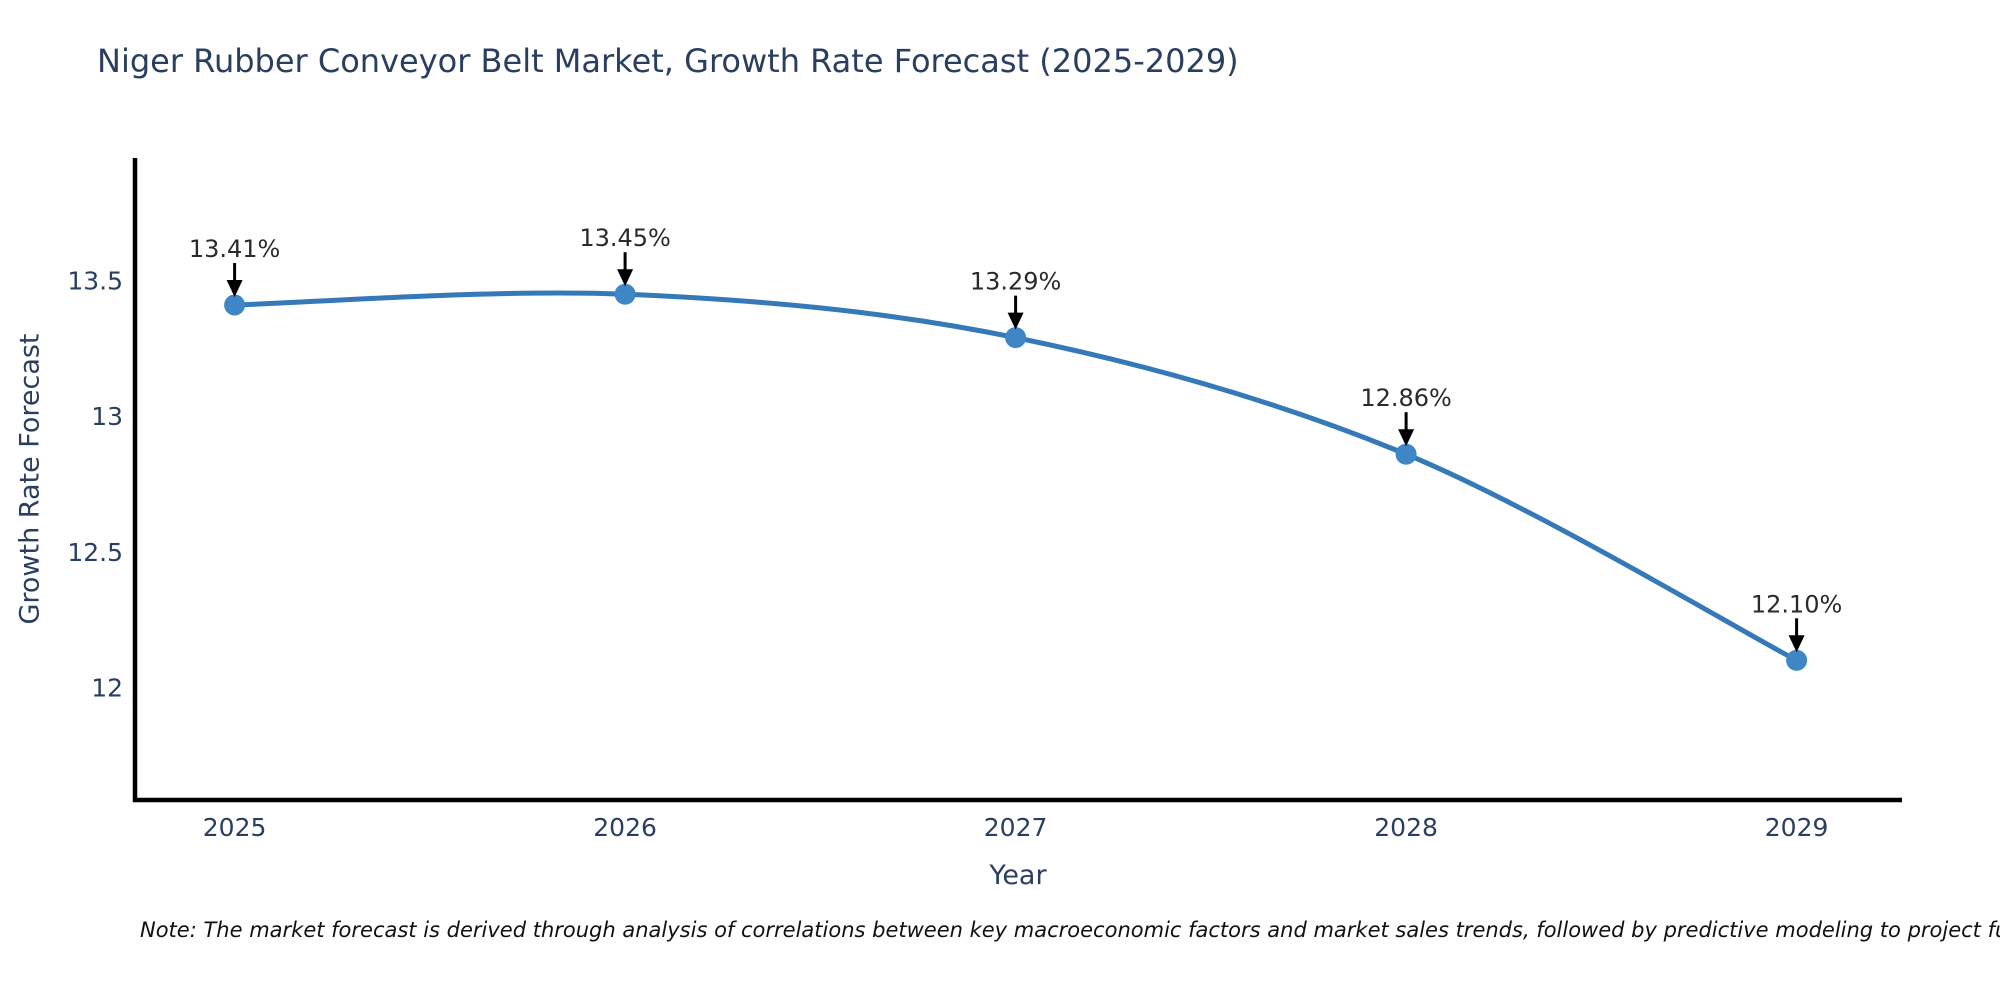 The width and height of the screenshot is (2000, 1000). I want to click on data-point-2026, so click(625, 294).